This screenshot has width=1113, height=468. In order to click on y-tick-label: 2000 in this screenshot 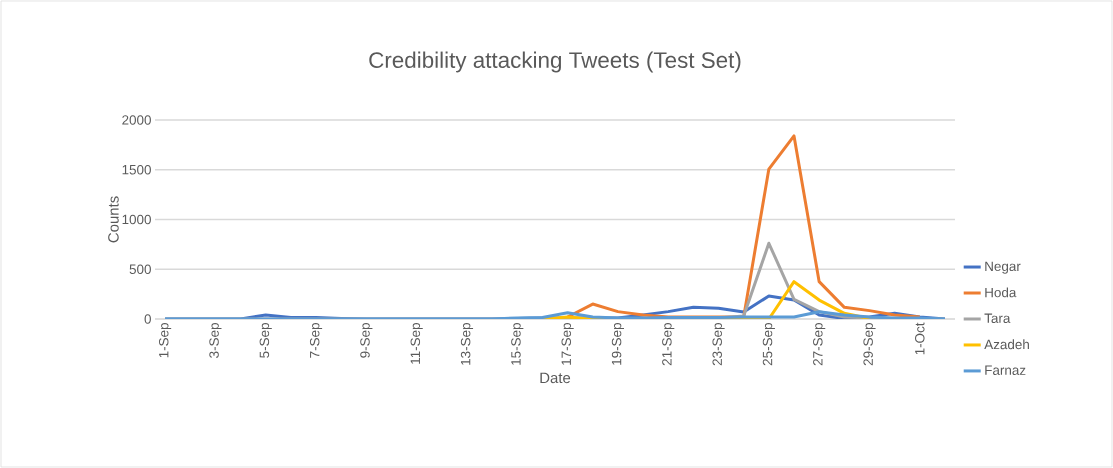, I will do `click(136, 120)`.